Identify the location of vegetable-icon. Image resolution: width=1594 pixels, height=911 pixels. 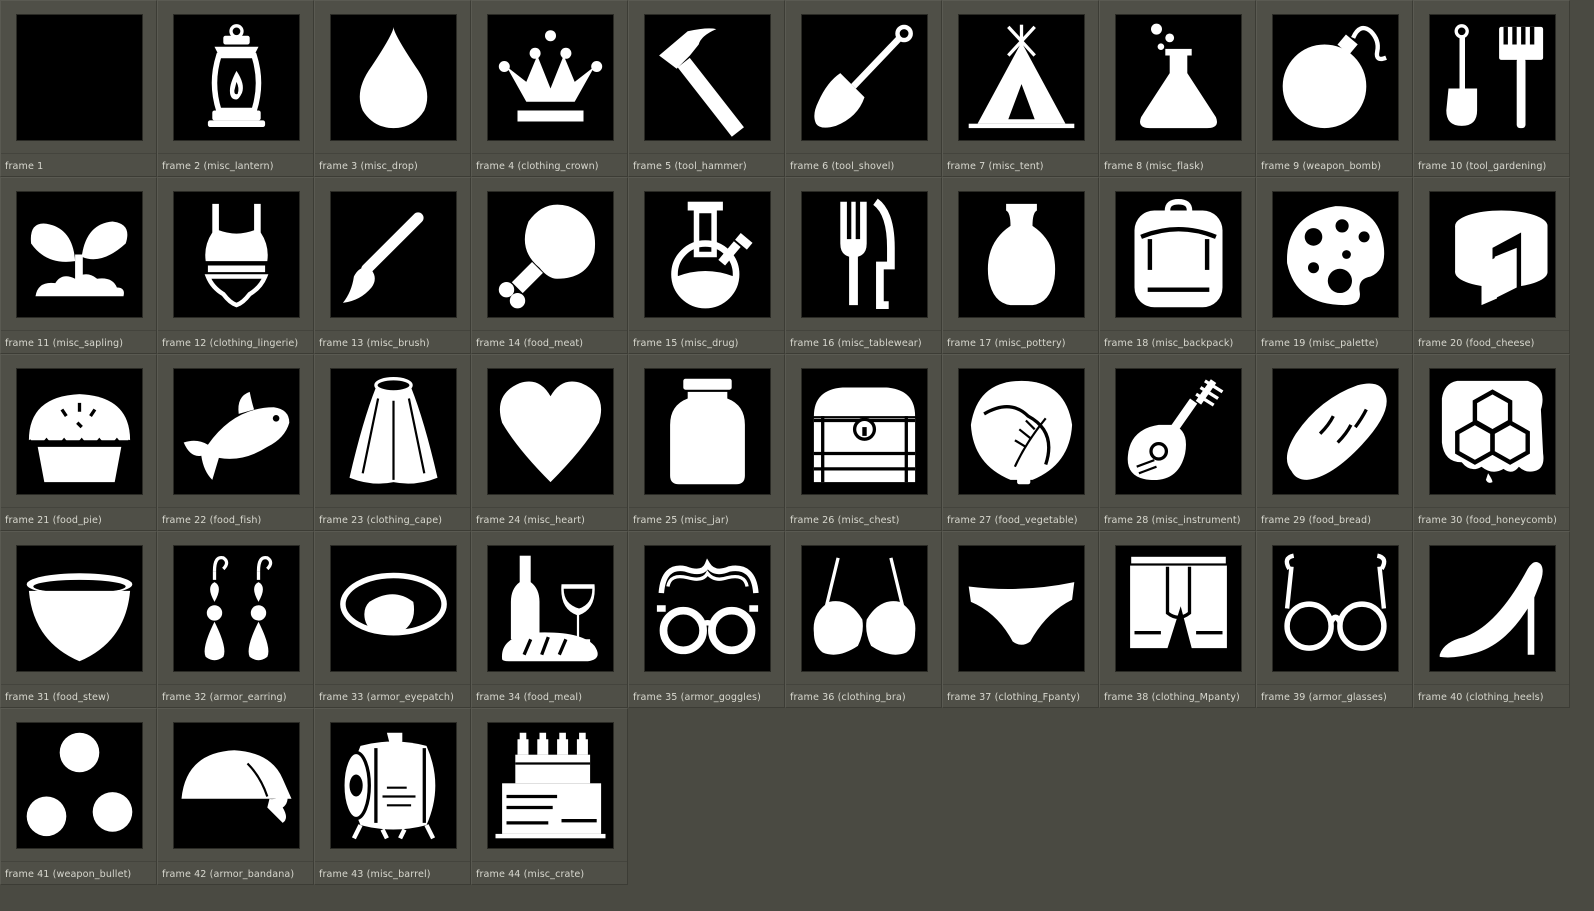
(1021, 431).